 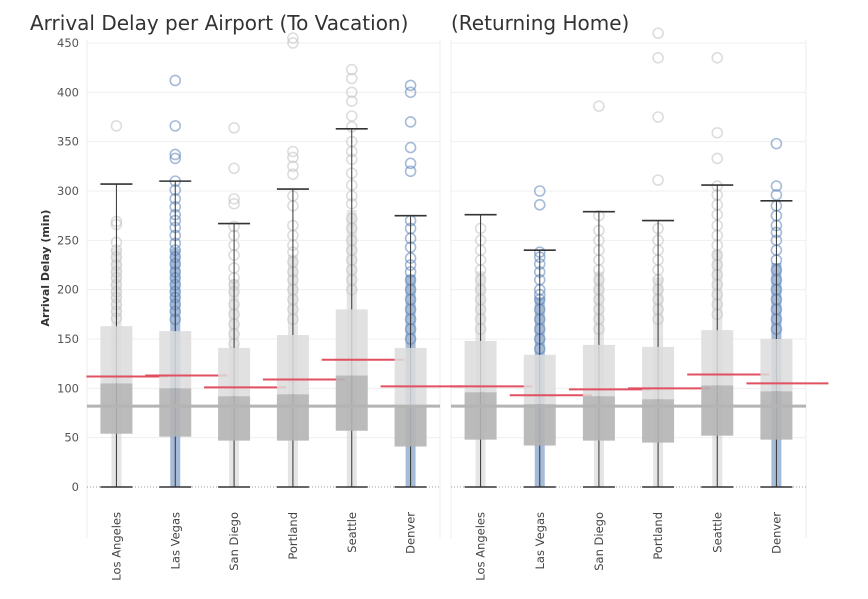 I want to click on y-axis-label: Arrival Delay (min), so click(x=45, y=268).